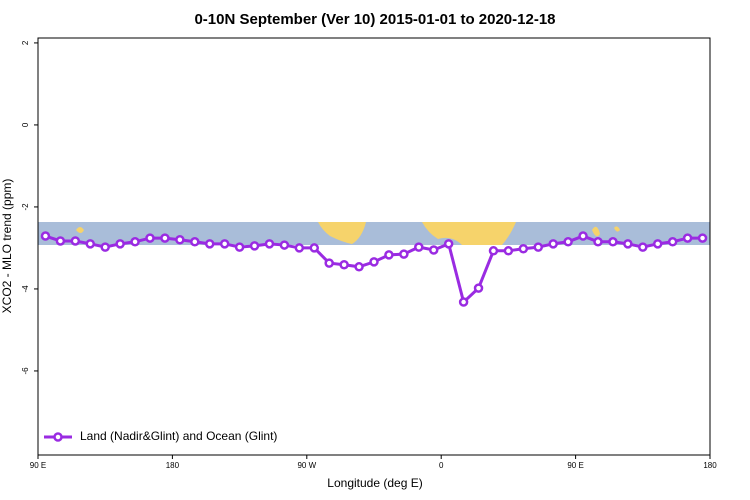 The height and width of the screenshot is (500, 750). Describe the element at coordinates (25, 124) in the screenshot. I see `y-tick-label: 0` at that location.